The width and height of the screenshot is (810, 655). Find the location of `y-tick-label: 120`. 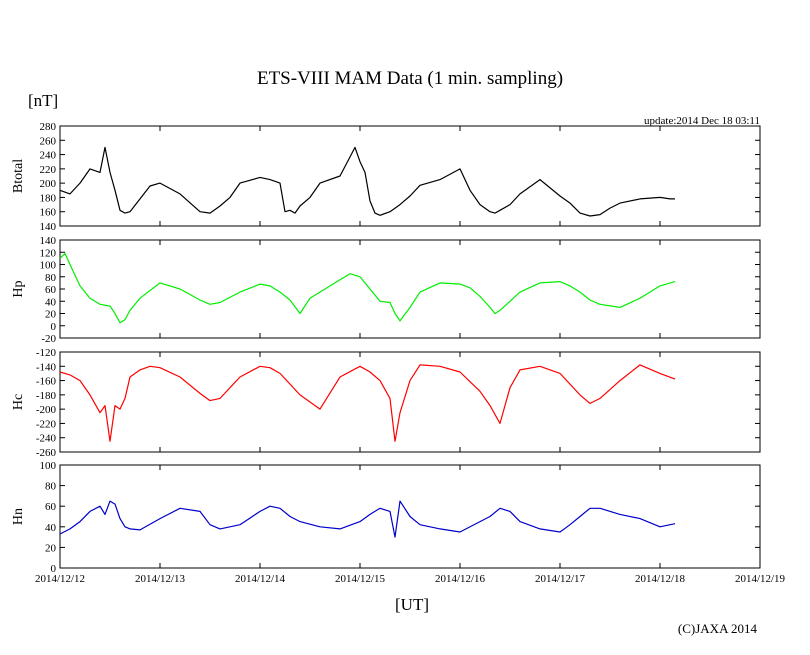

y-tick-label: 120 is located at coordinates (48, 253).